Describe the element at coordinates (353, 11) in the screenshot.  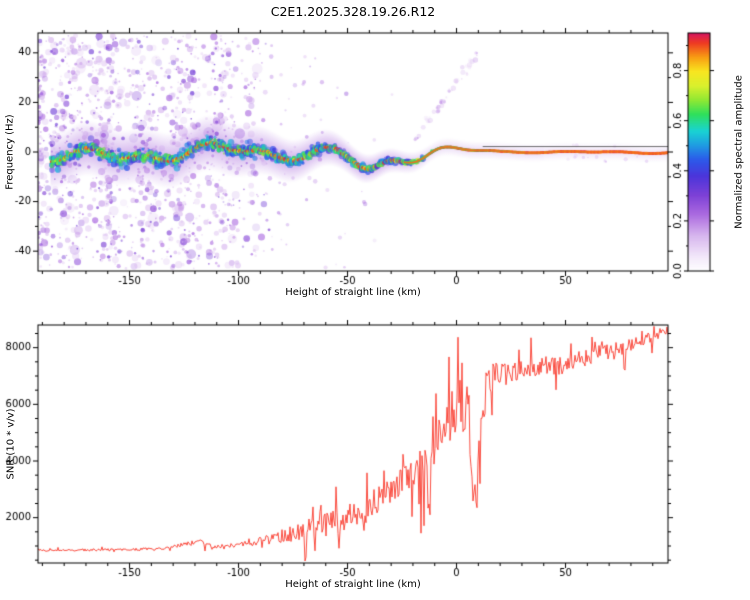
I see `figure-title: C2E1.2025.328.19.26.R12` at that location.